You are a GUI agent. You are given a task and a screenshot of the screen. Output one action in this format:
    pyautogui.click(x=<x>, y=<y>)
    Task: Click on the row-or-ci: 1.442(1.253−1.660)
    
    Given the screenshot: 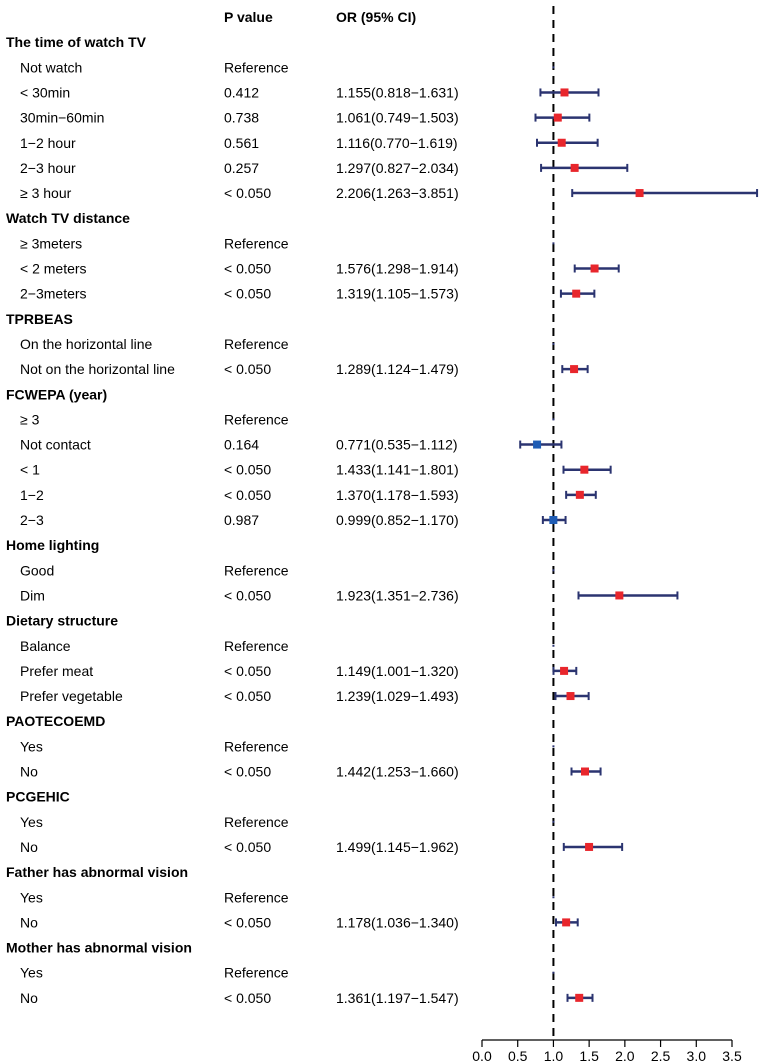 What is the action you would take?
    pyautogui.click(x=397, y=772)
    